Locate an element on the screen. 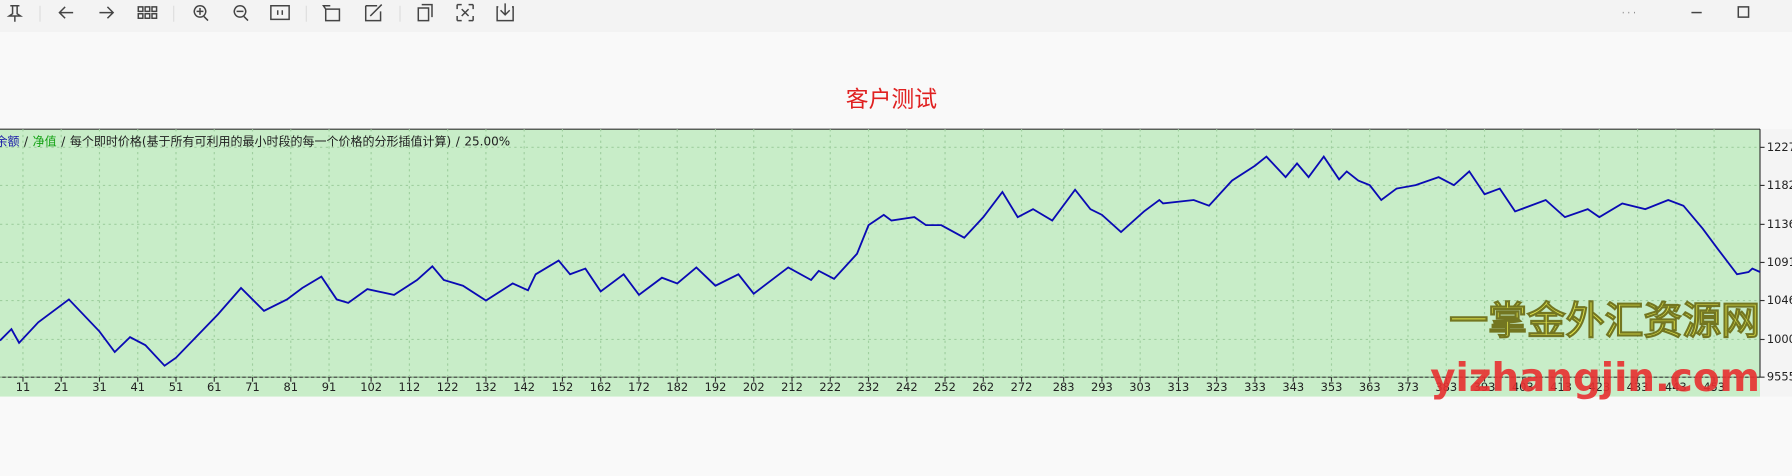 This screenshot has width=1792, height=476. zoom-in-button is located at coordinates (201, 13).